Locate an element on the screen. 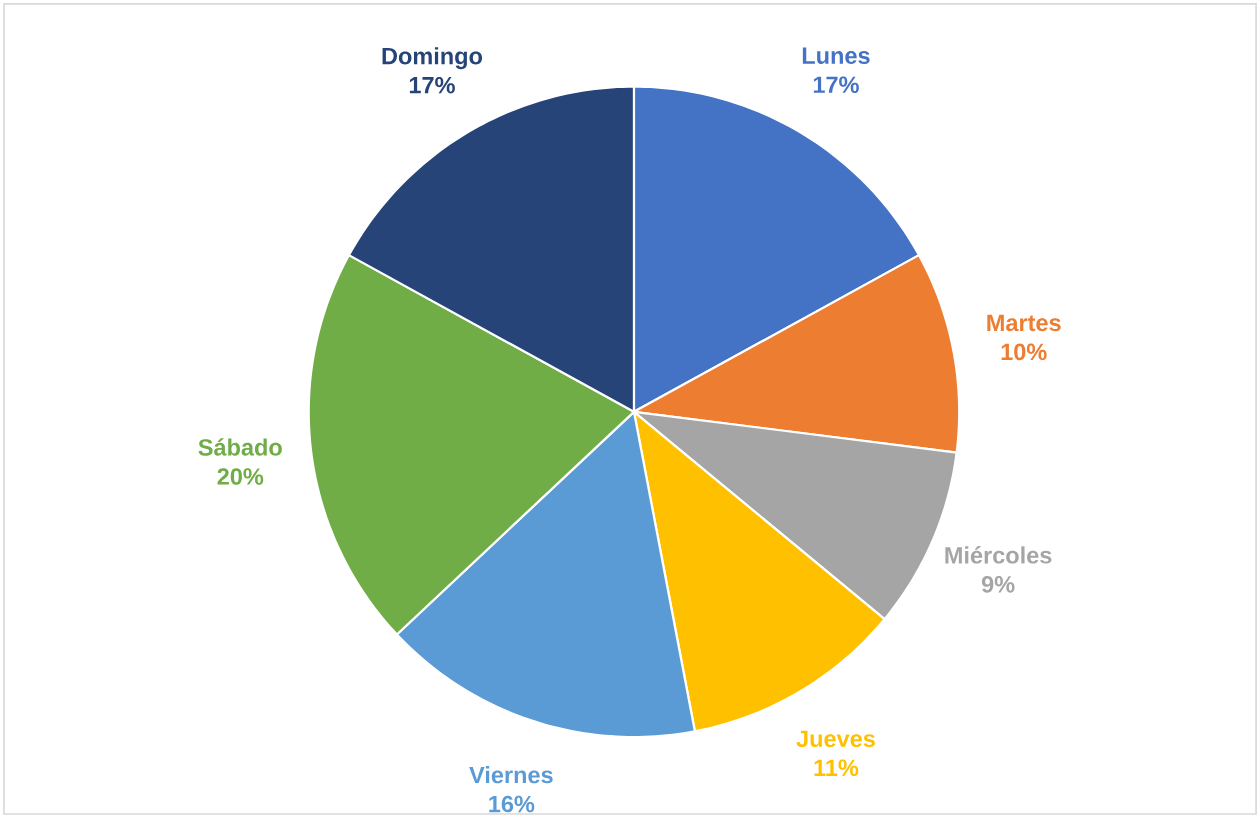  slice-label: Jueves is located at coordinates (835, 739).